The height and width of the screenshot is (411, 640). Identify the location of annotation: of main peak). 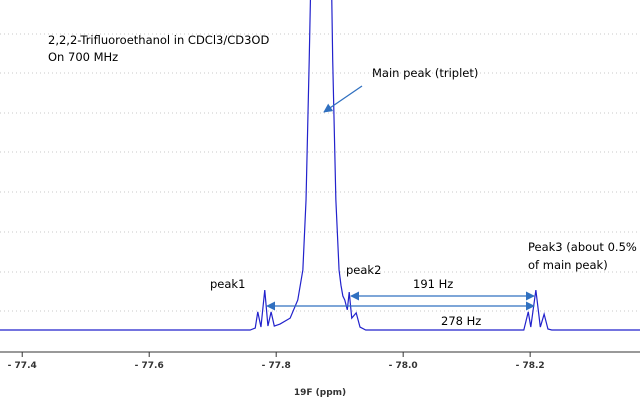
(568, 265).